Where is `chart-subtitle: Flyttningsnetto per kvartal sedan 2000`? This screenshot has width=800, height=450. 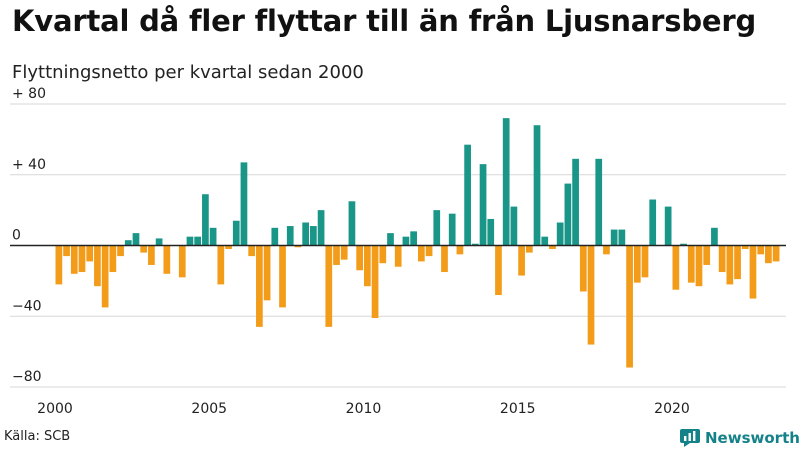
chart-subtitle: Flyttningsnetto per kvartal sedan 2000 is located at coordinates (188, 72).